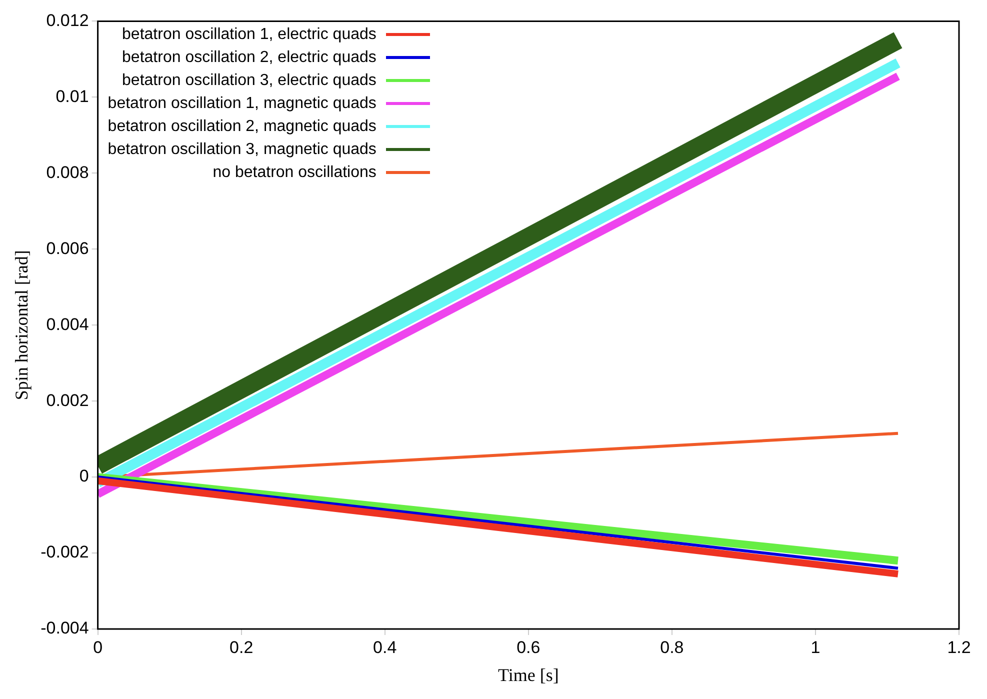 This screenshot has height=699, width=987. Describe the element at coordinates (242, 127) in the screenshot. I see `legend-label: betatron oscillation 2, magnetic quads` at that location.